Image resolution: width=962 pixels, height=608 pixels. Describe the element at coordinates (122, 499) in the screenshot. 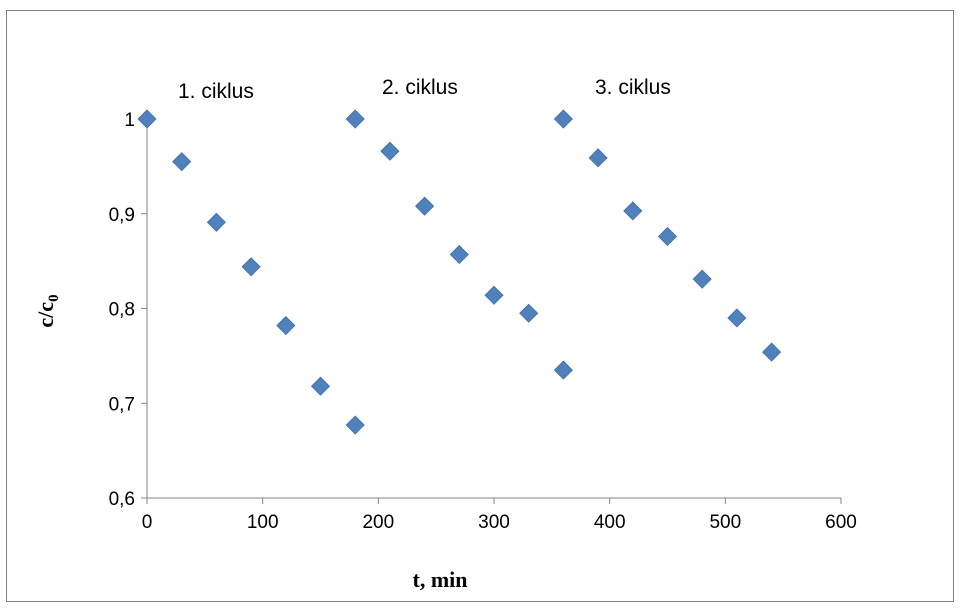

I see `y-tick-label: 0,6` at that location.